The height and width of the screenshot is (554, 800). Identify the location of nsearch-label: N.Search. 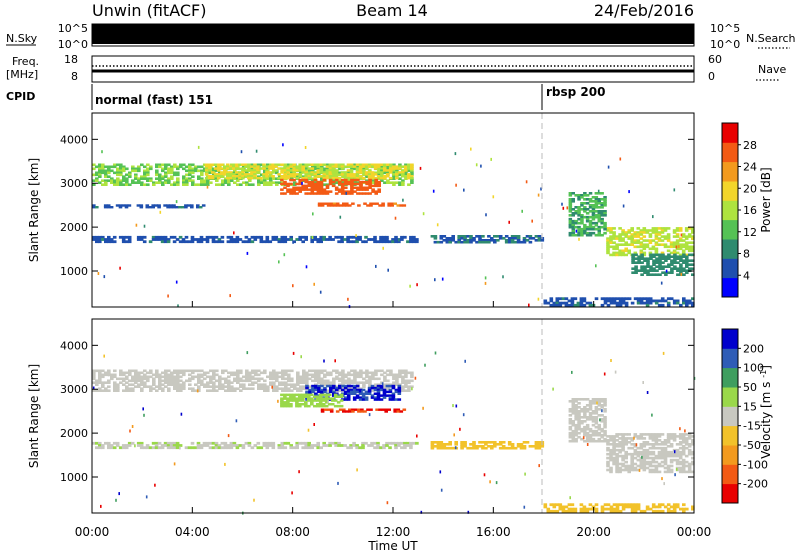
(771, 38).